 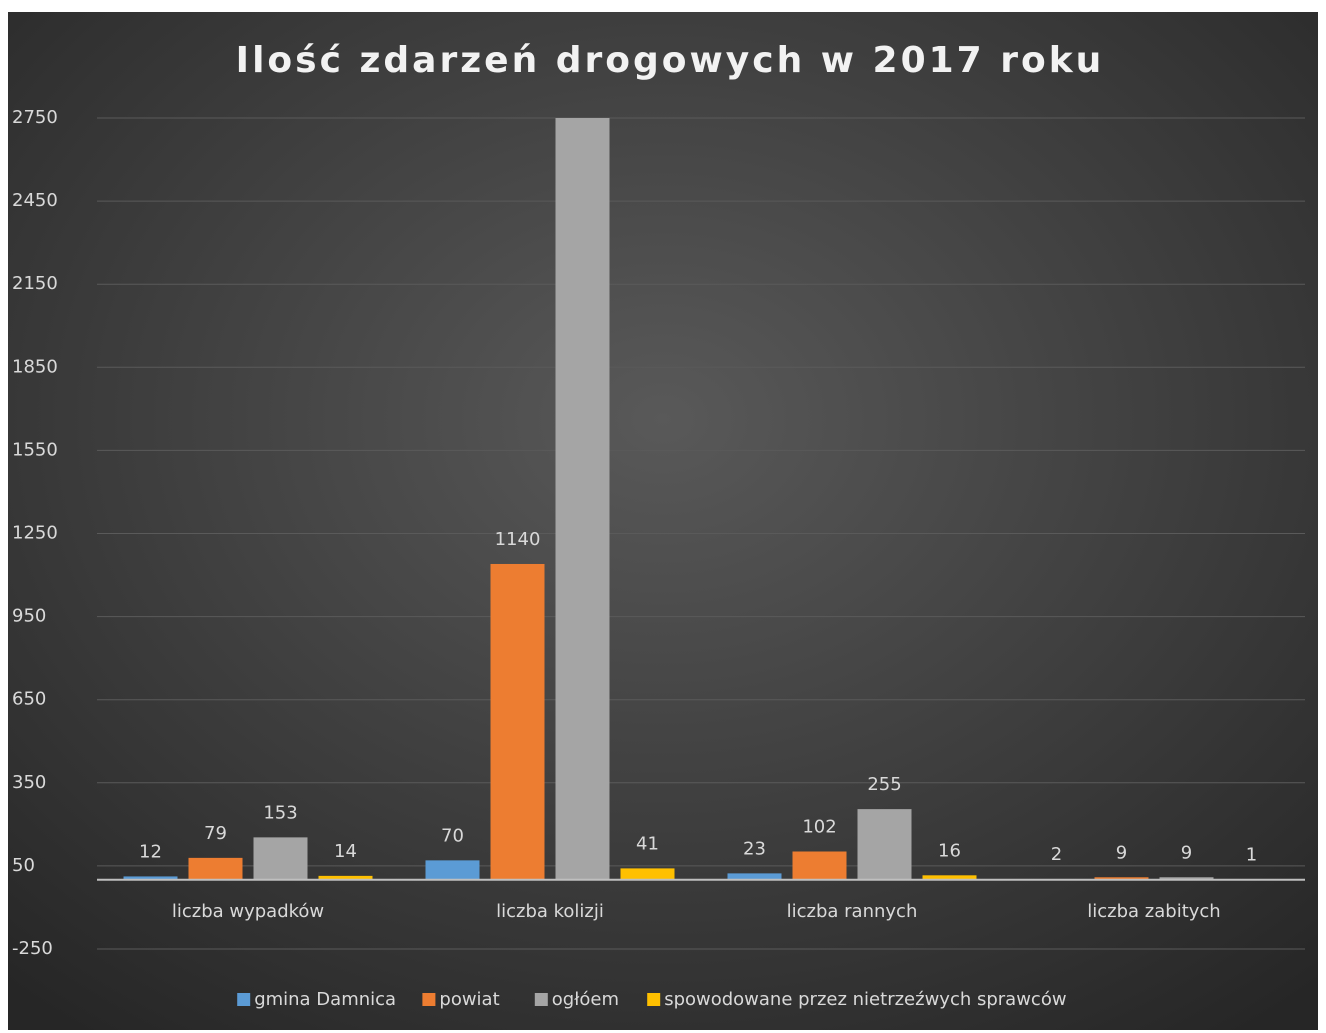 What do you see at coordinates (35, 533) in the screenshot?
I see `y-tick-label: 1250` at bounding box center [35, 533].